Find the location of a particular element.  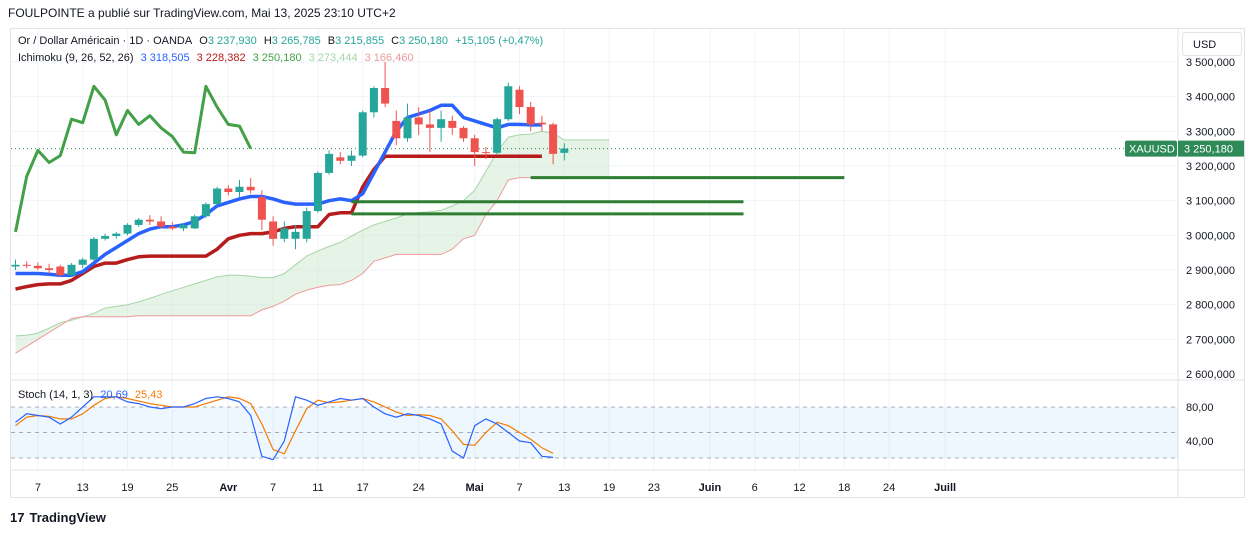

tenkan-sen-line is located at coordinates (278, 190).